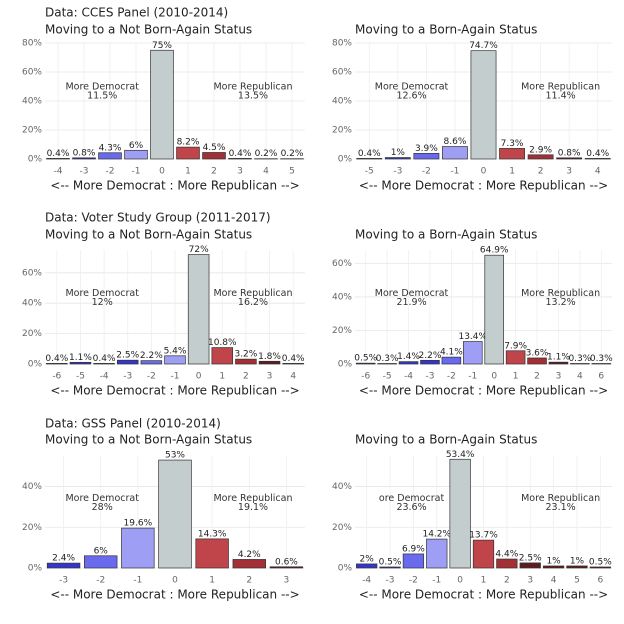 Image resolution: width=624 pixels, height=624 pixels. I want to click on x-tick-label: 5, so click(577, 581).